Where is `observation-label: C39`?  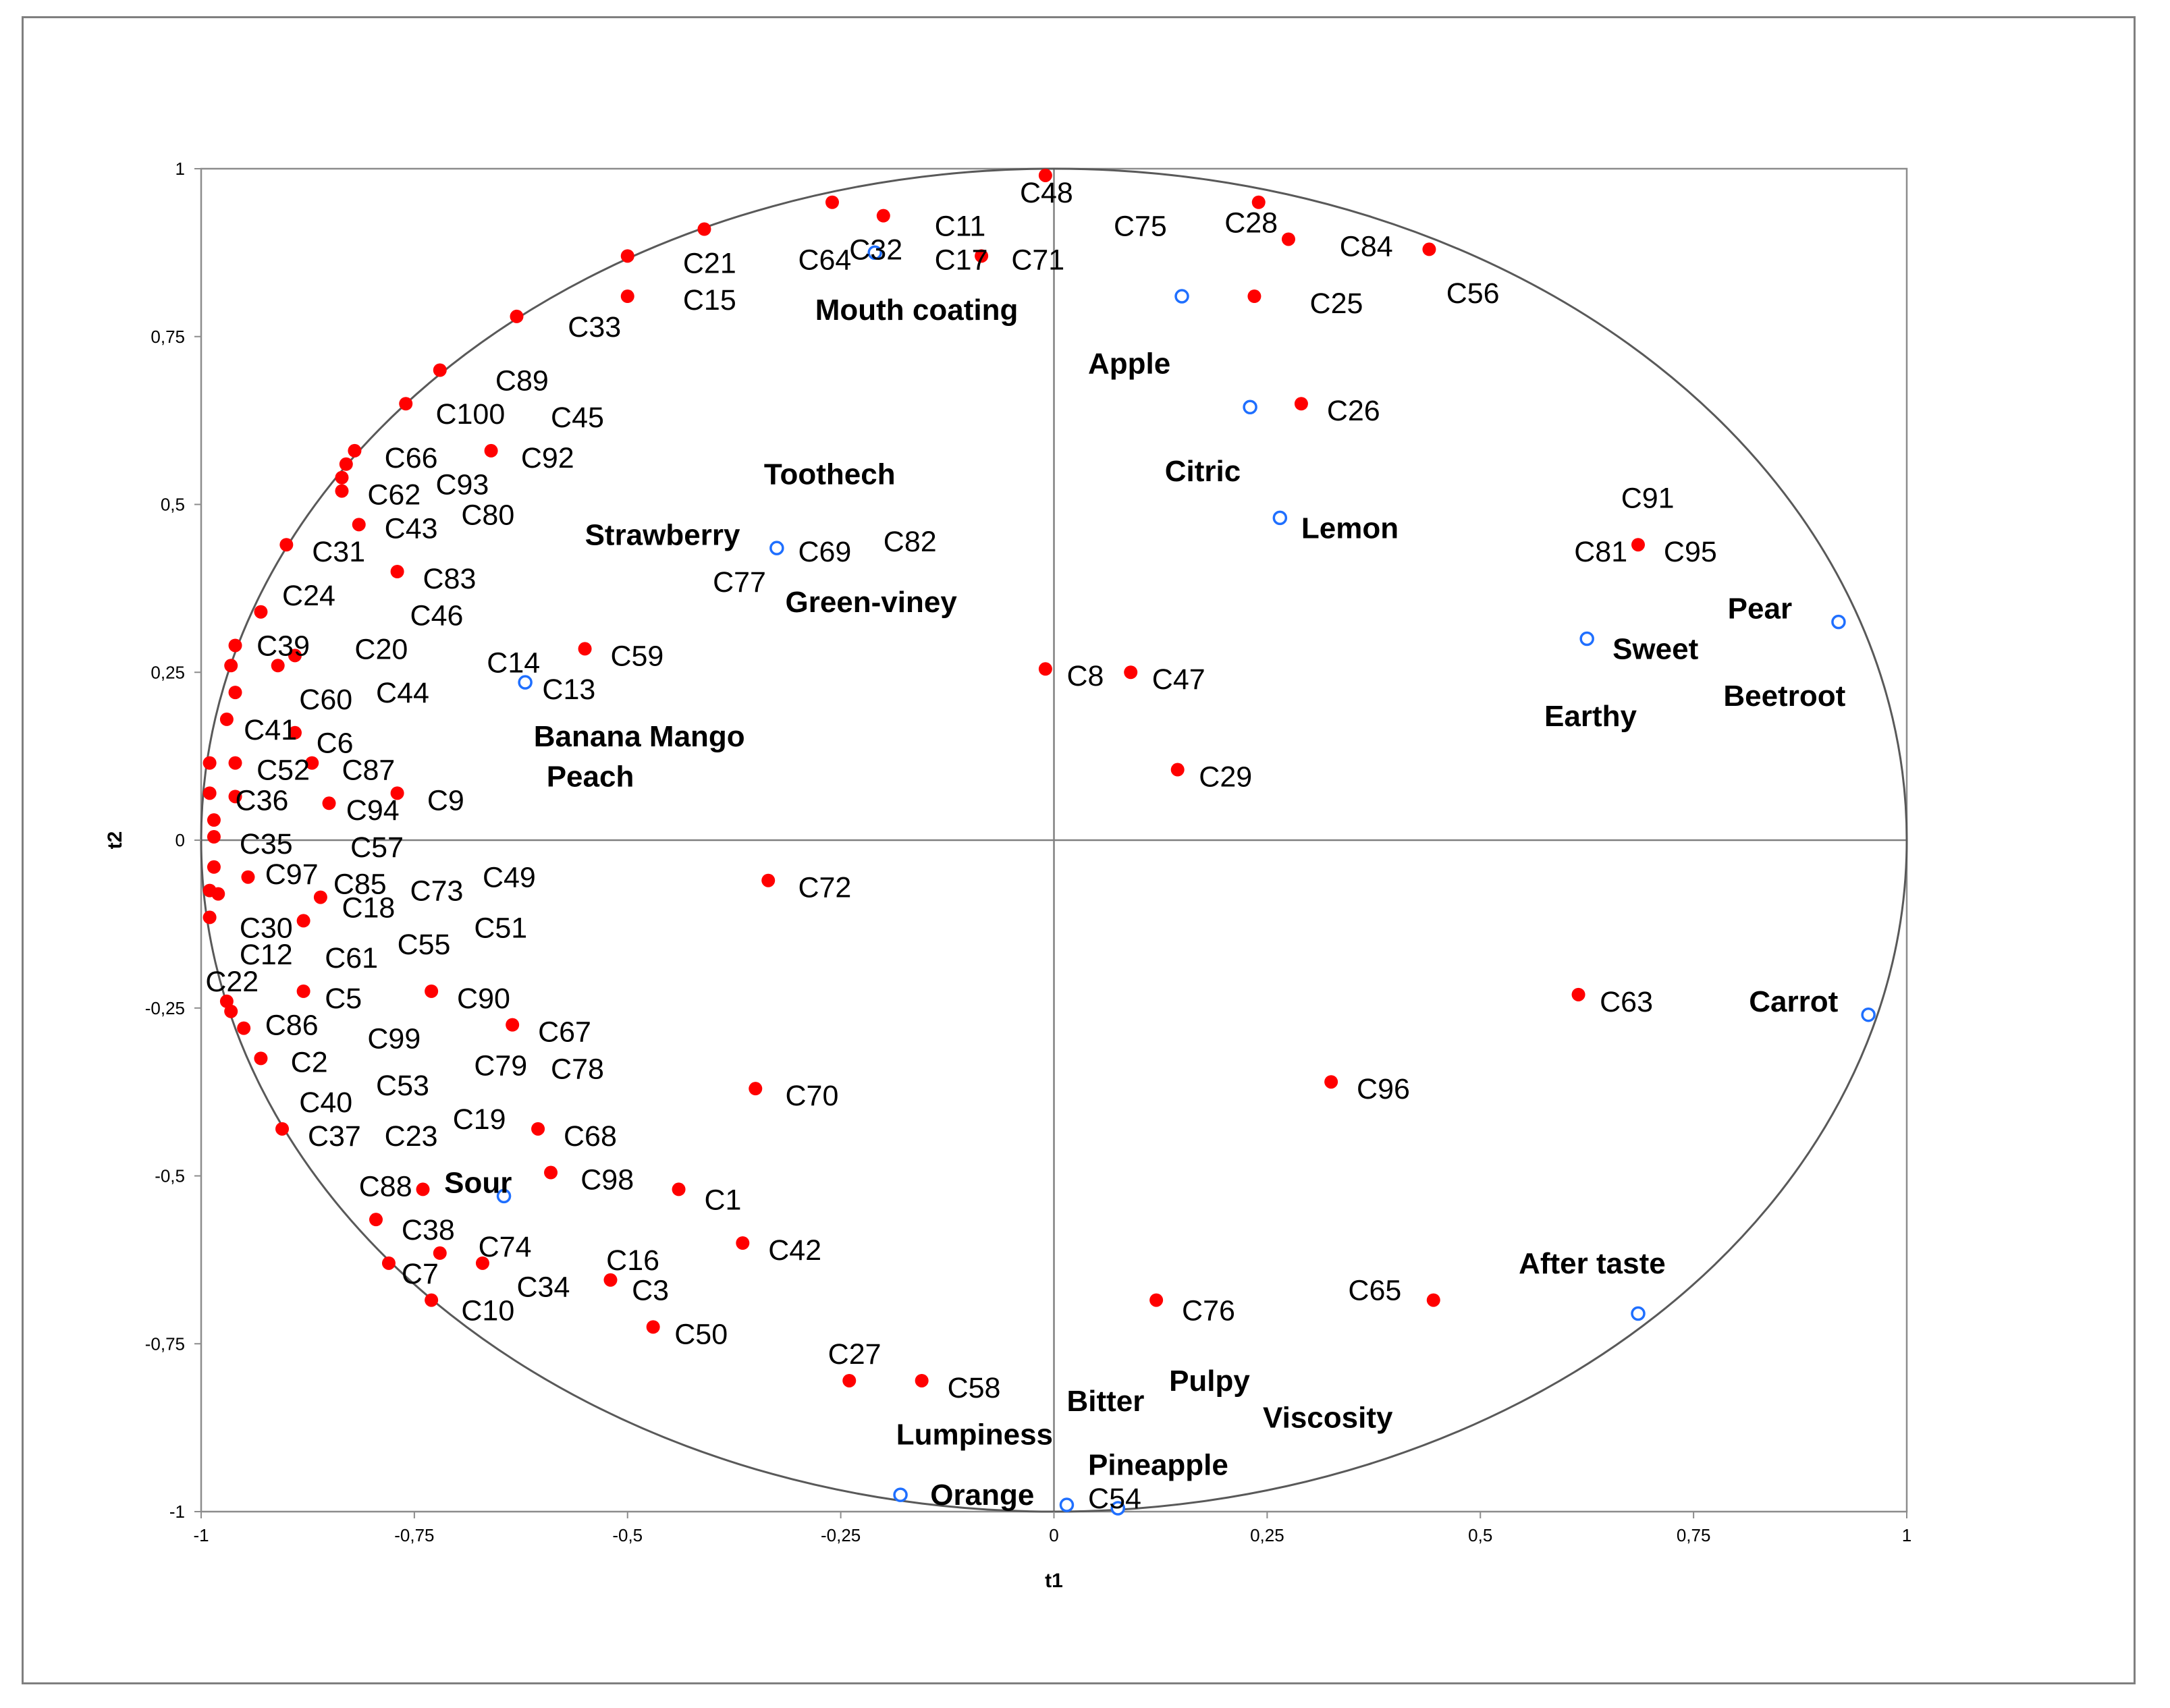 observation-label: C39 is located at coordinates (283, 646).